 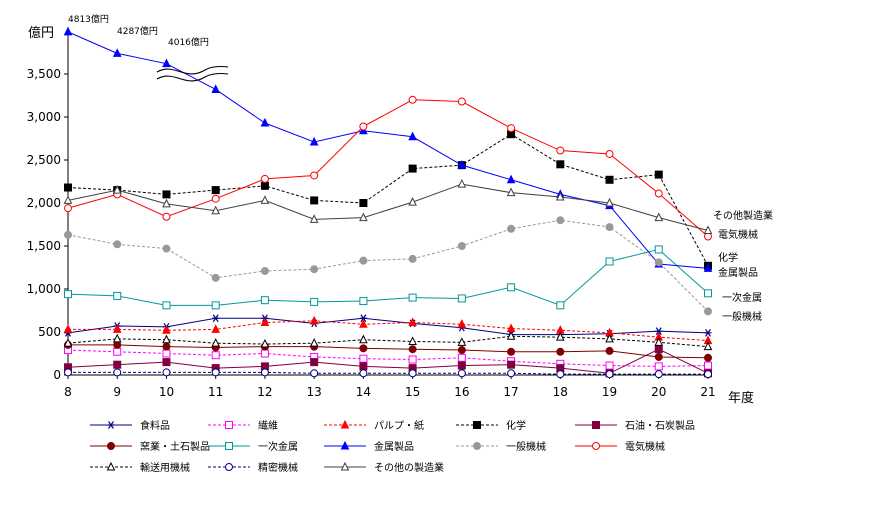 What do you see at coordinates (658, 392) in the screenshot?
I see `x-tick-label: 20` at bounding box center [658, 392].